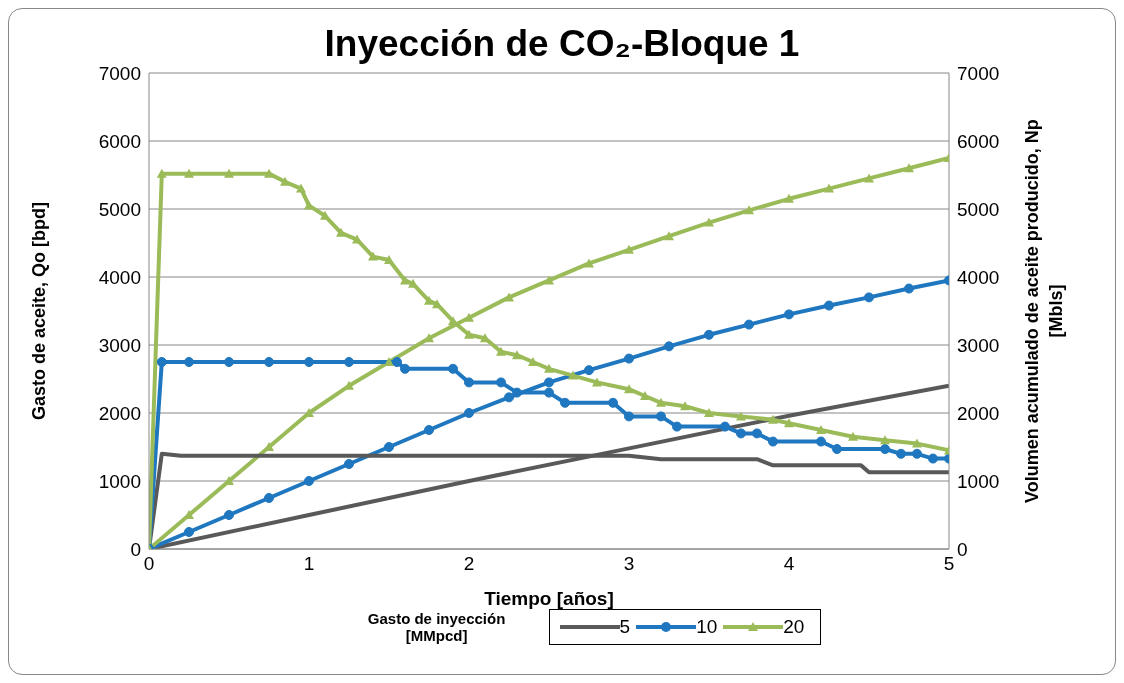 Image resolution: width=1124 pixels, height=683 pixels. I want to click on y-tick-label: 1000, so click(119, 481).